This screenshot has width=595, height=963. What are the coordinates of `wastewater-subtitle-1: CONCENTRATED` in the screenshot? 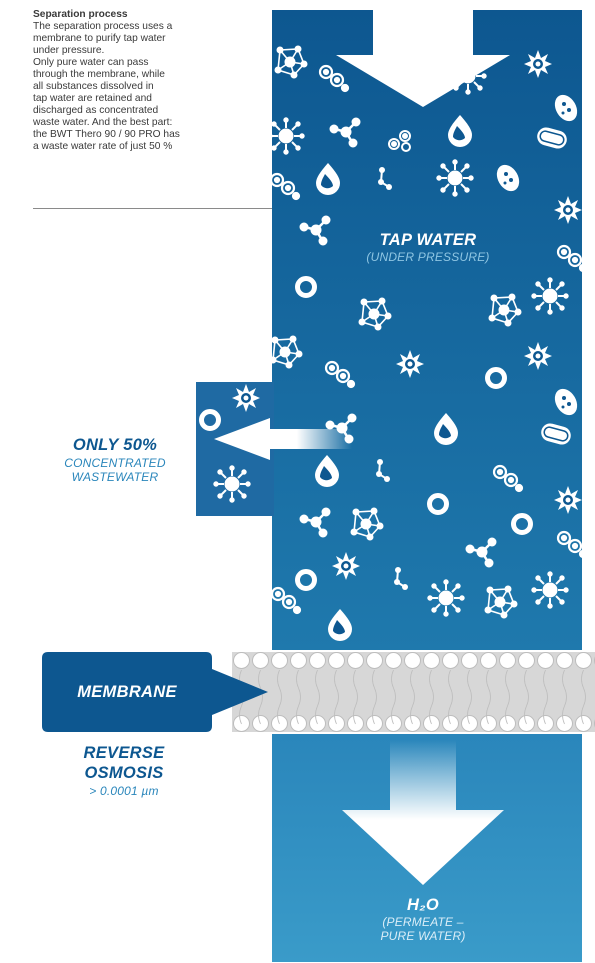 It's located at (115, 463).